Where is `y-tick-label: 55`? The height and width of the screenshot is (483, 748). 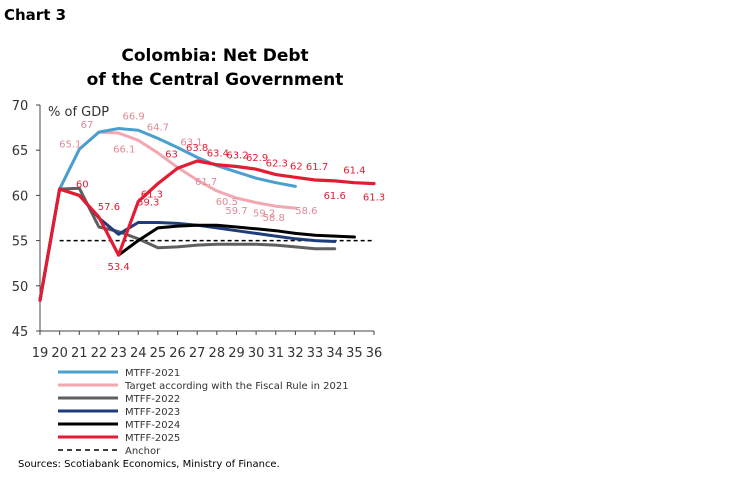
y-tick-label: 55 is located at coordinates (20, 242).